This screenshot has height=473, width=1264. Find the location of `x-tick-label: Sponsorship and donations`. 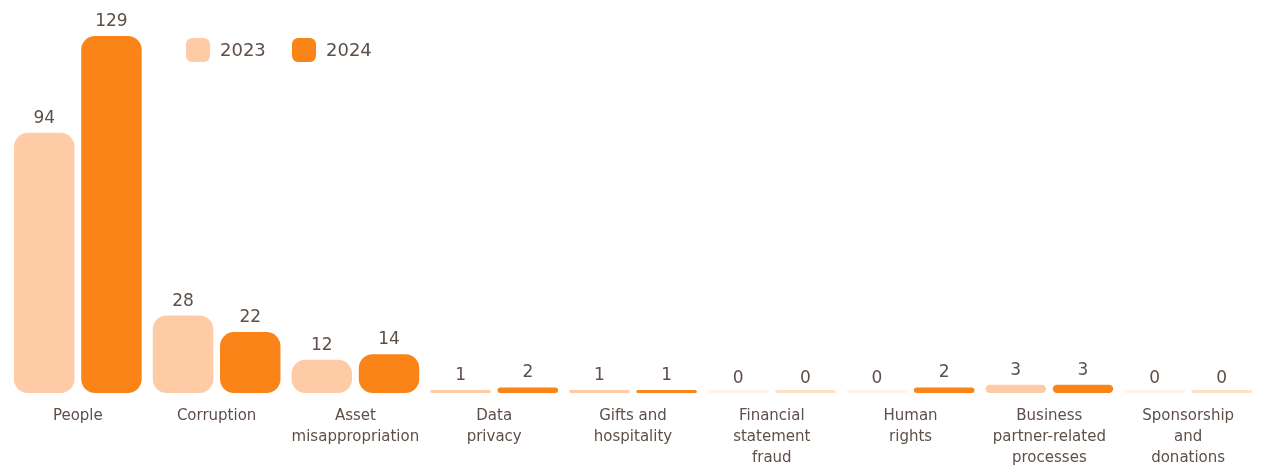

x-tick-label: Sponsorship and donations is located at coordinates (1188, 436).